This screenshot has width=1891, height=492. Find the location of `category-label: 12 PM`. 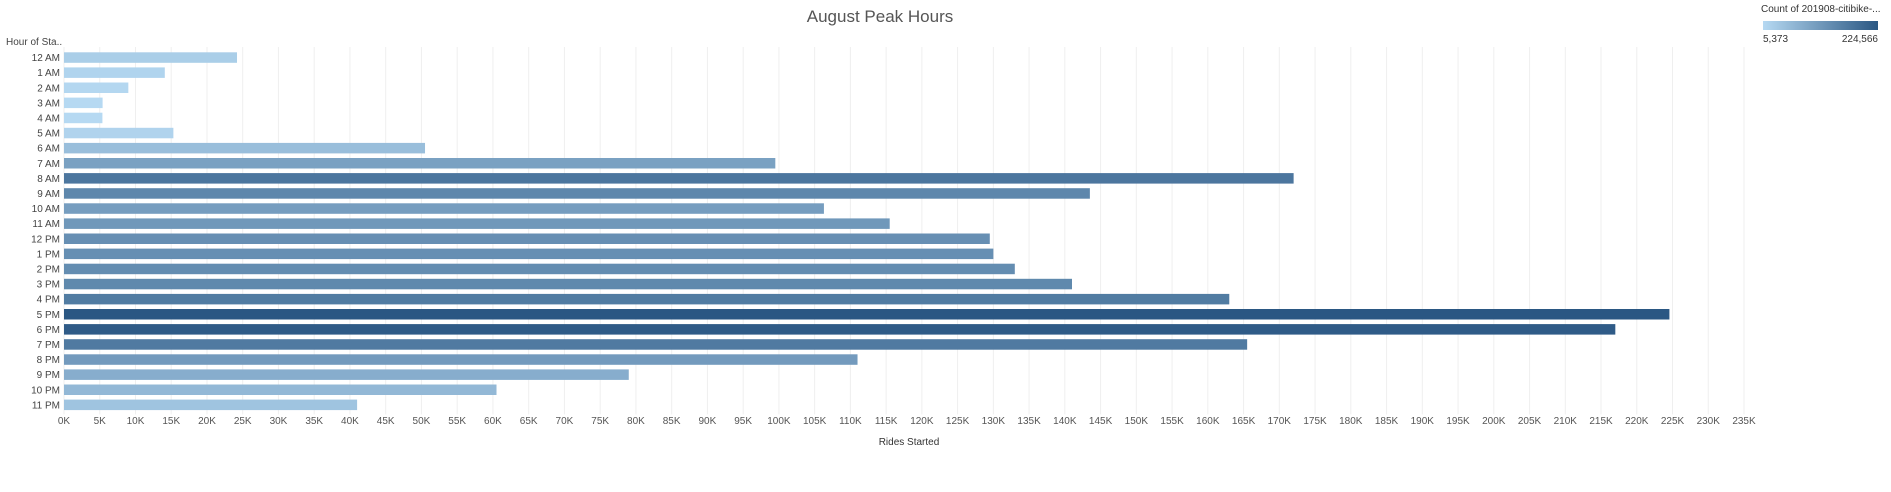

category-label: 12 PM is located at coordinates (45, 239).